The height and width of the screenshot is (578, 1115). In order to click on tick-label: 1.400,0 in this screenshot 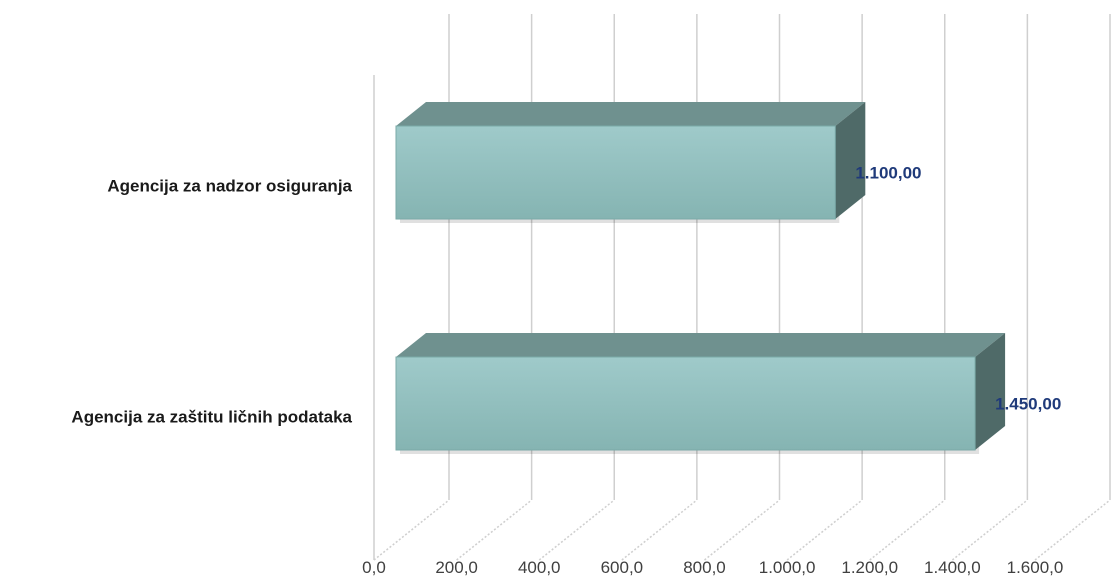, I will do `click(952, 567)`.